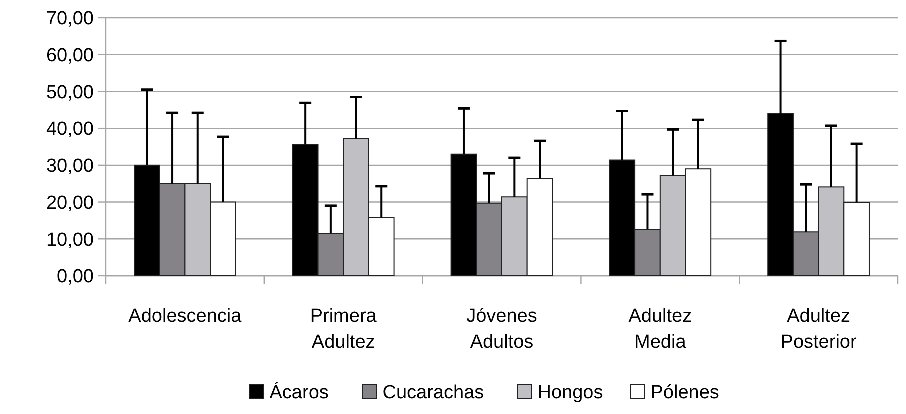  What do you see at coordinates (70, 203) in the screenshot?
I see `y-tick-label: 20,00` at bounding box center [70, 203].